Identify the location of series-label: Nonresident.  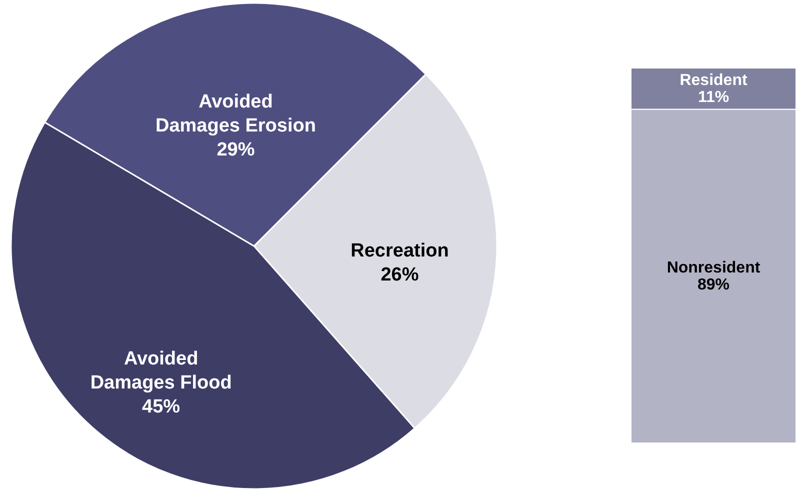
(713, 268).